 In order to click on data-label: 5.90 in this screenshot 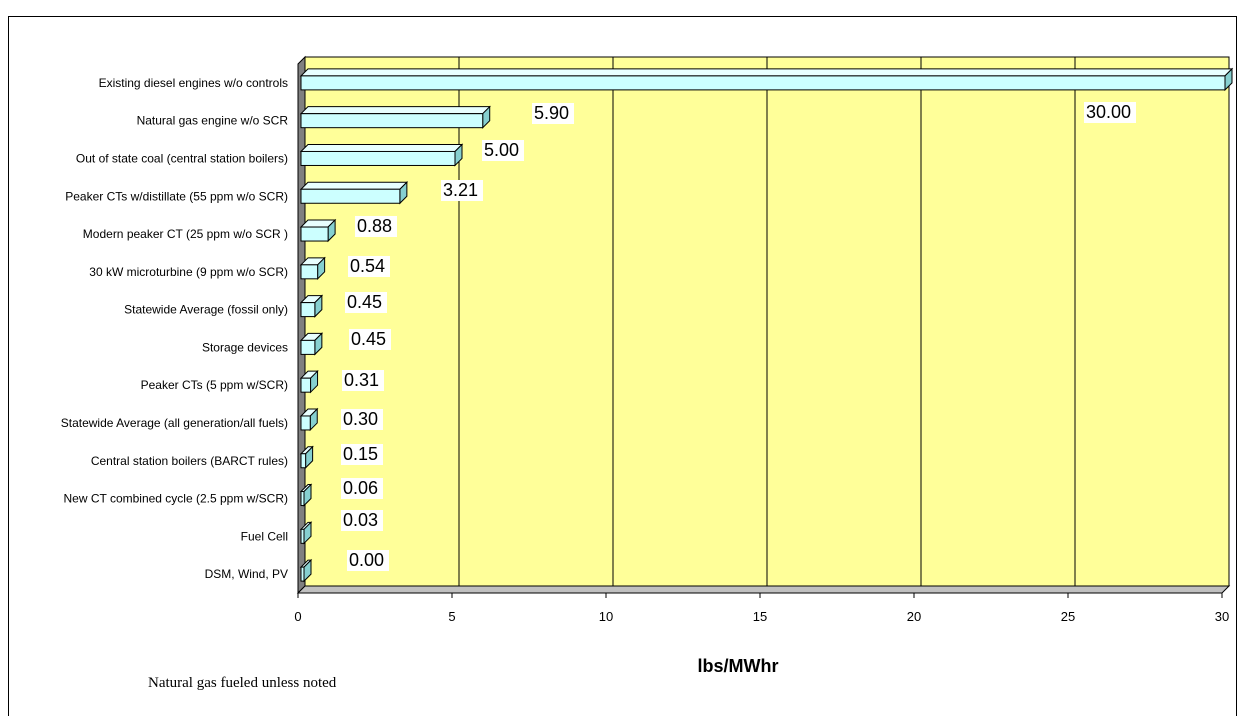, I will do `click(551, 113)`.